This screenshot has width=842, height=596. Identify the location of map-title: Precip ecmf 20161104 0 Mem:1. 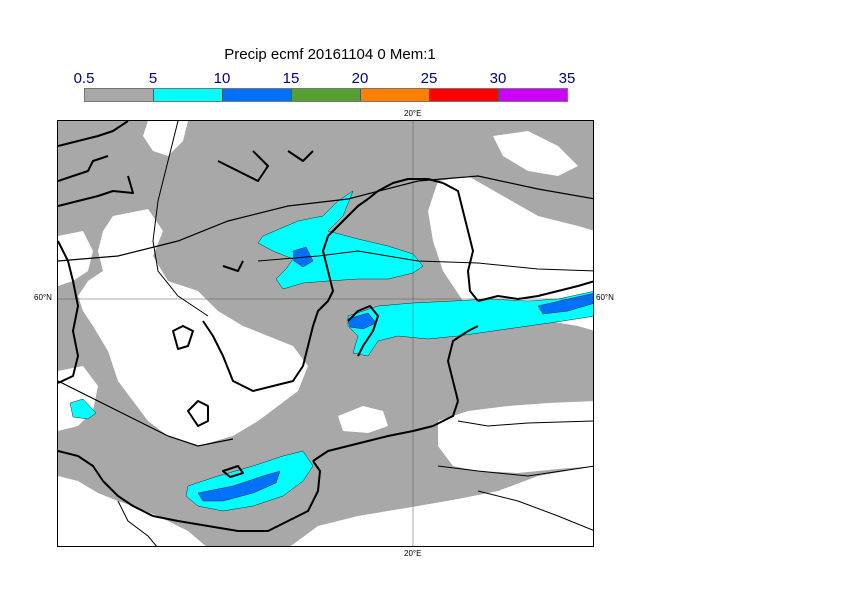
(330, 54).